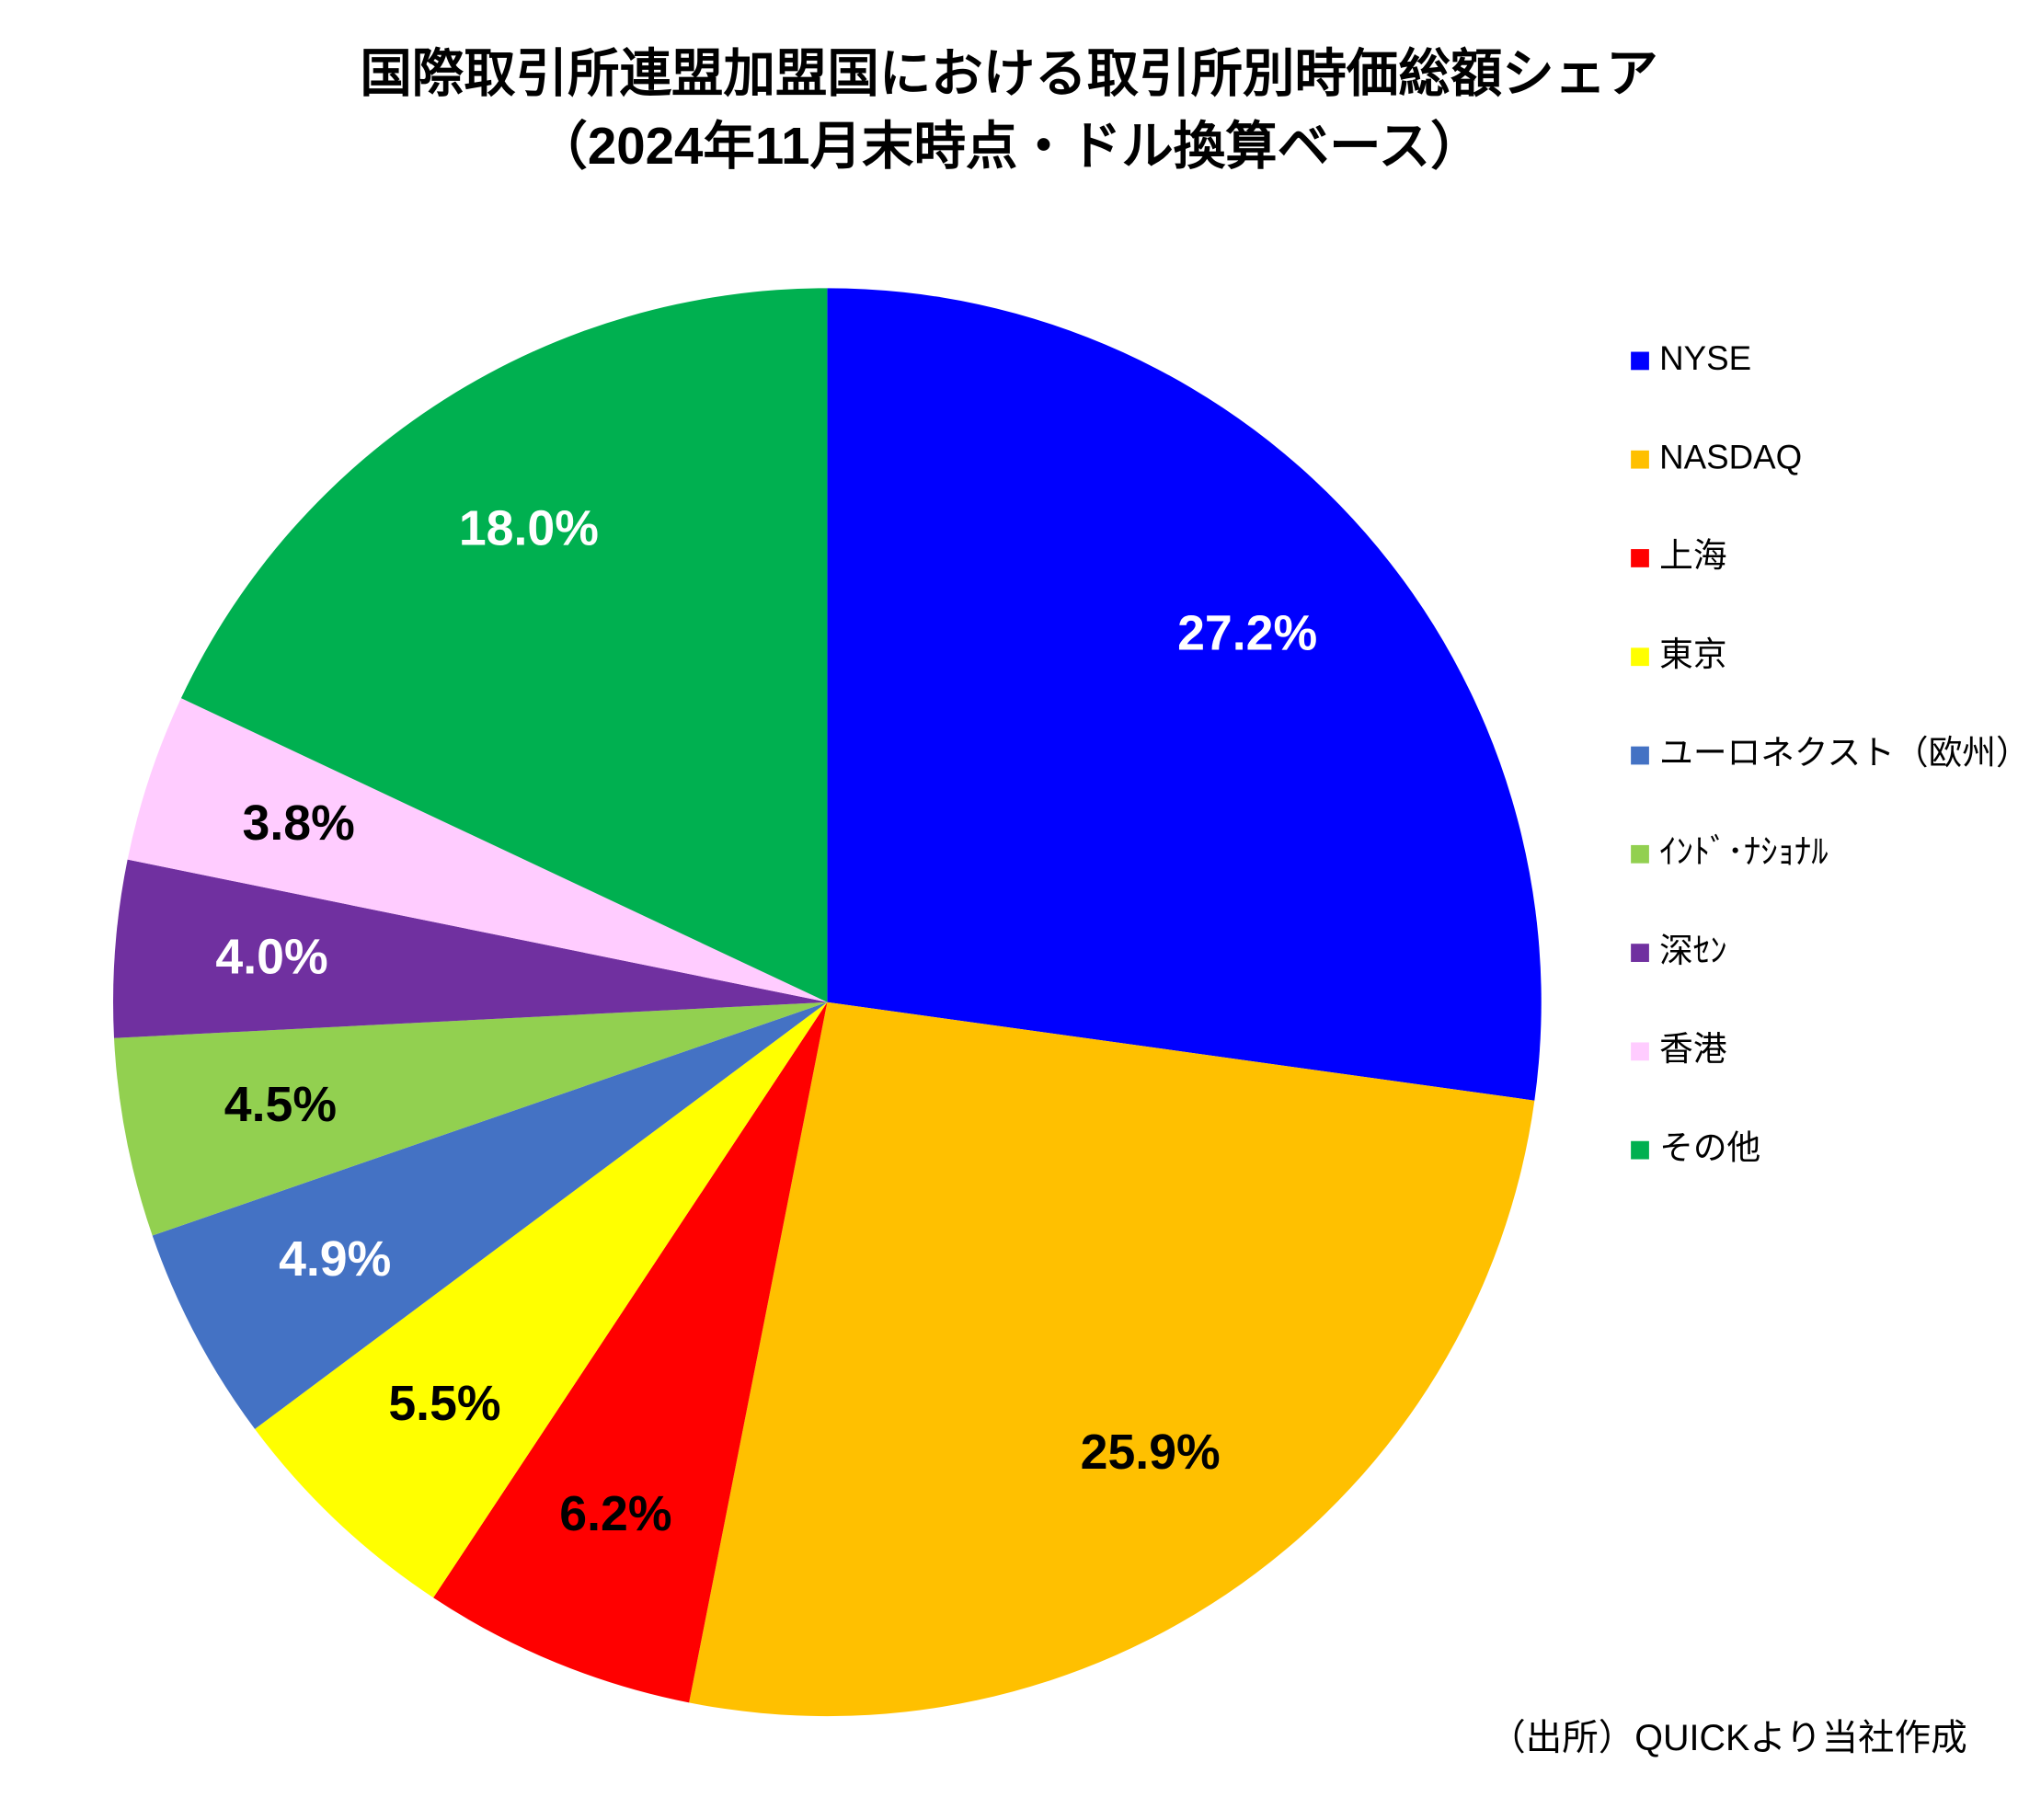 The height and width of the screenshot is (1820, 2018). I want to click on value-label: 18.0%, so click(529, 528).